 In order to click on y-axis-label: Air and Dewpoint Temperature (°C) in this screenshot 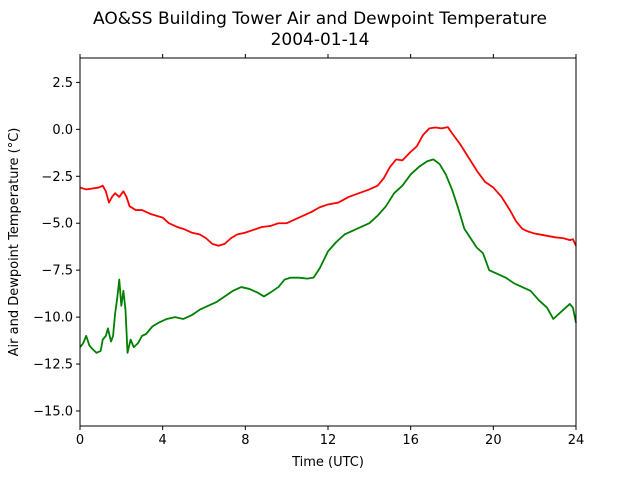, I will do `click(14, 242)`.